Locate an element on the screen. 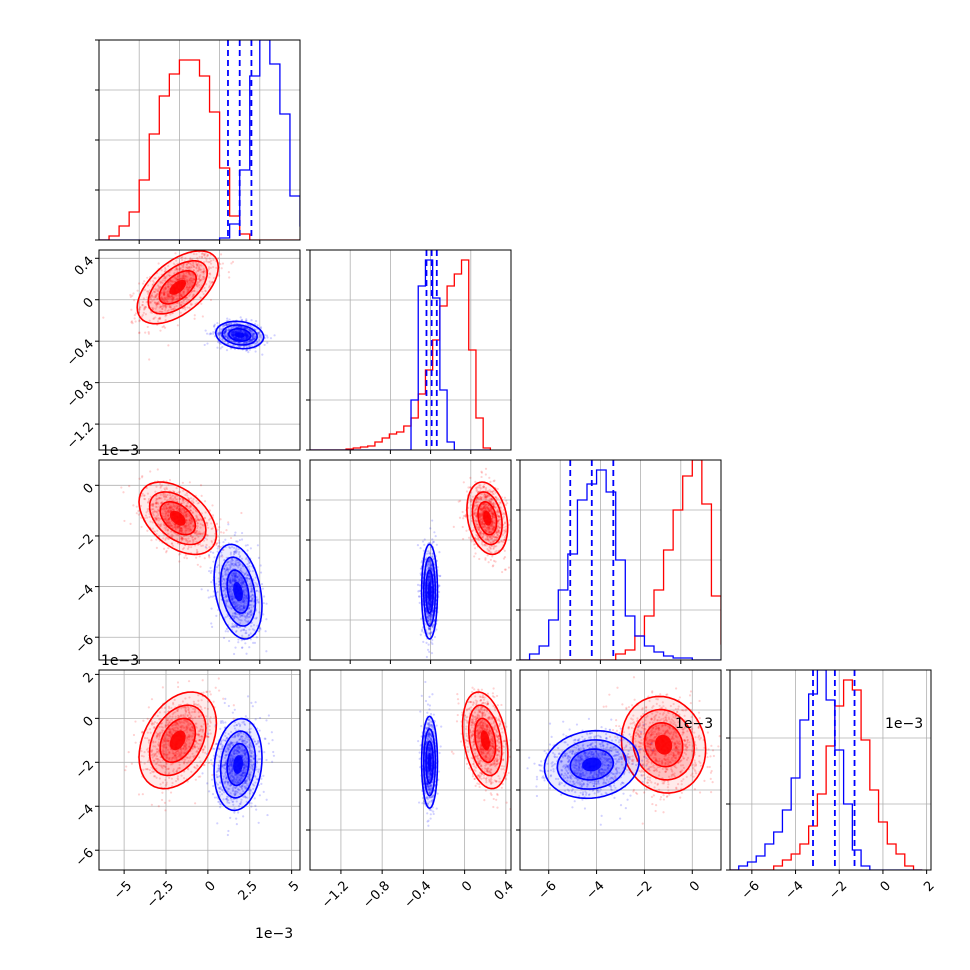  x-tick-label: −2 is located at coordinates (838, 890).